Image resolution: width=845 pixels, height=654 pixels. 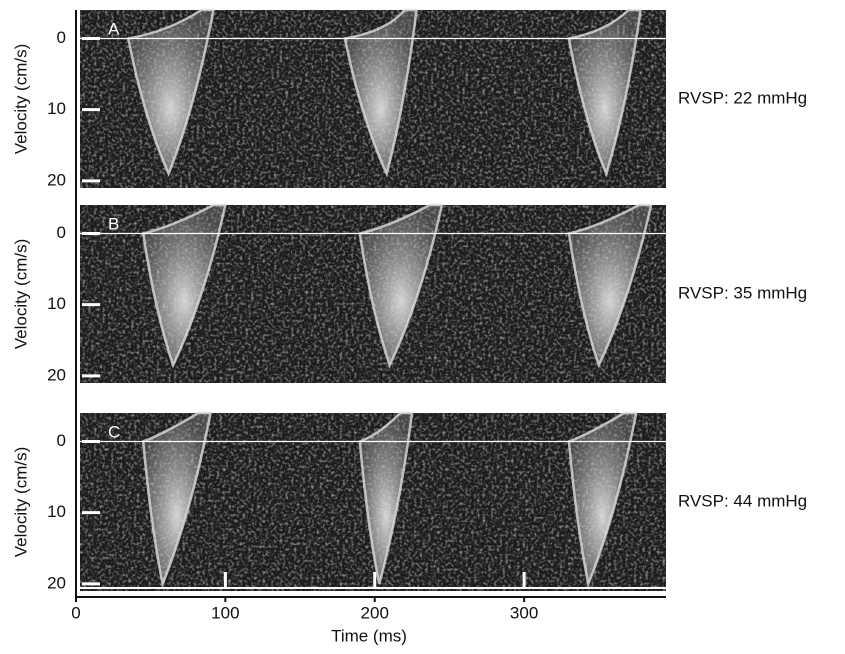 What do you see at coordinates (75, 612) in the screenshot?
I see `x-tick-label: 0` at bounding box center [75, 612].